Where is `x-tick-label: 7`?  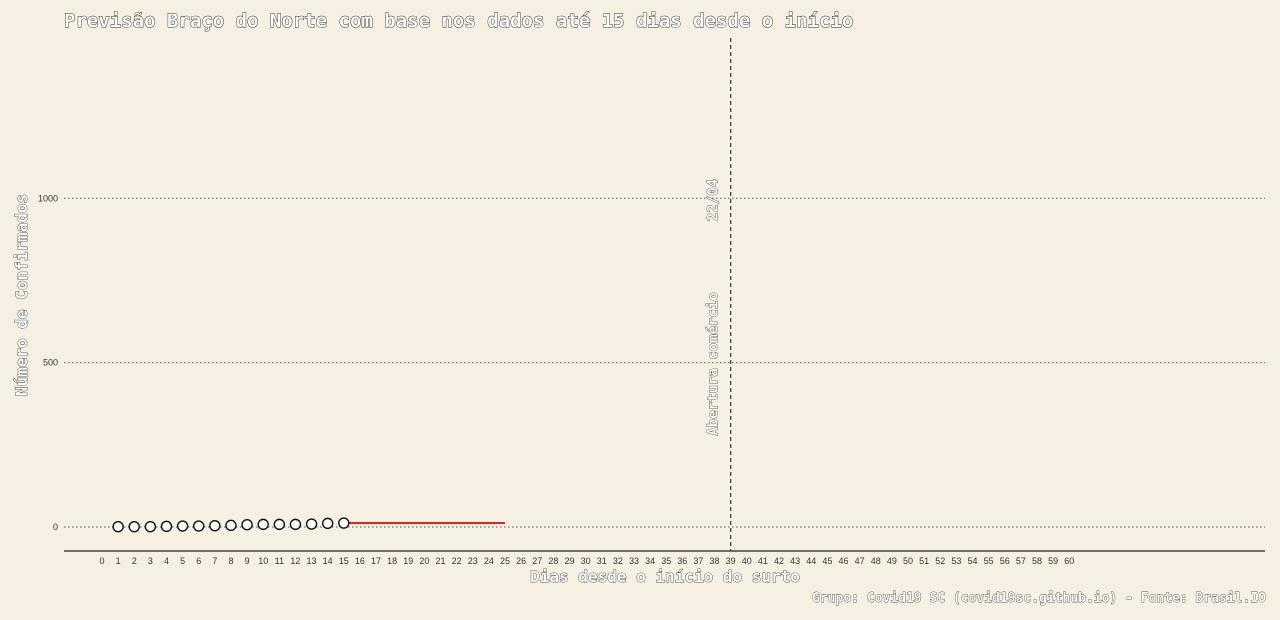 x-tick-label: 7 is located at coordinates (214, 561).